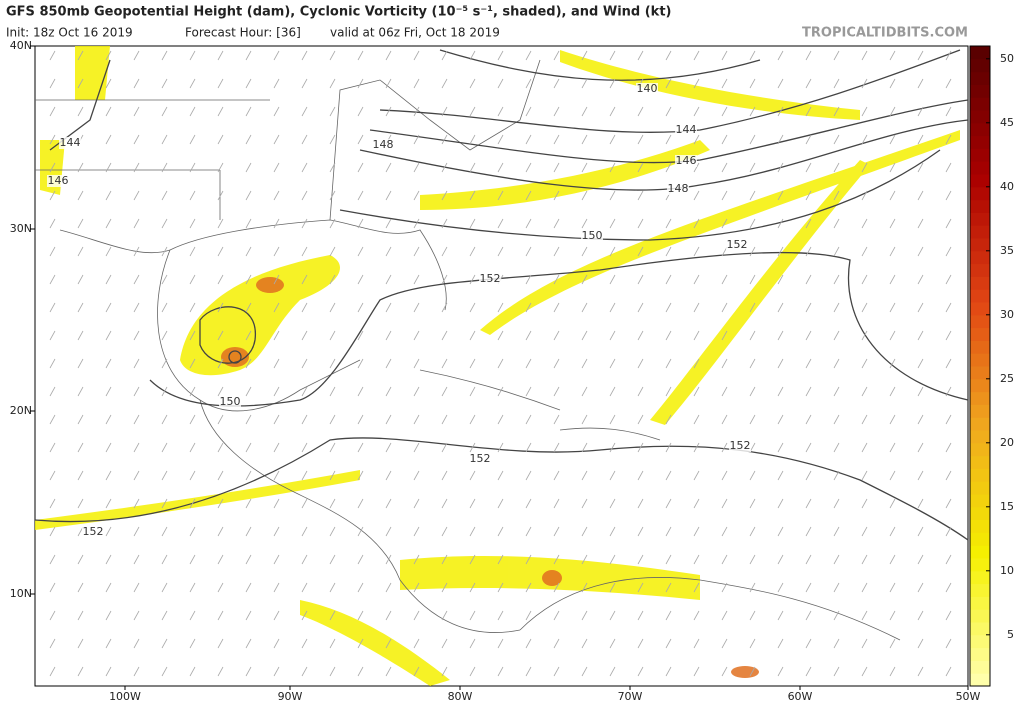 Image resolution: width=1024 pixels, height=706 pixels. What do you see at coordinates (21, 410) in the screenshot?
I see `lat-label: 20N` at bounding box center [21, 410].